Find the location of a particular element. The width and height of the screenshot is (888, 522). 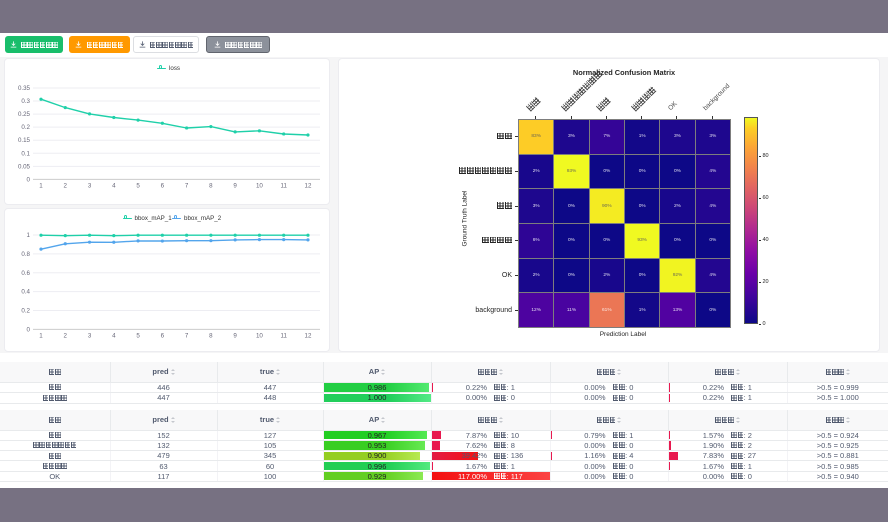

svg-text: 0.4 is located at coordinates (25, 292).